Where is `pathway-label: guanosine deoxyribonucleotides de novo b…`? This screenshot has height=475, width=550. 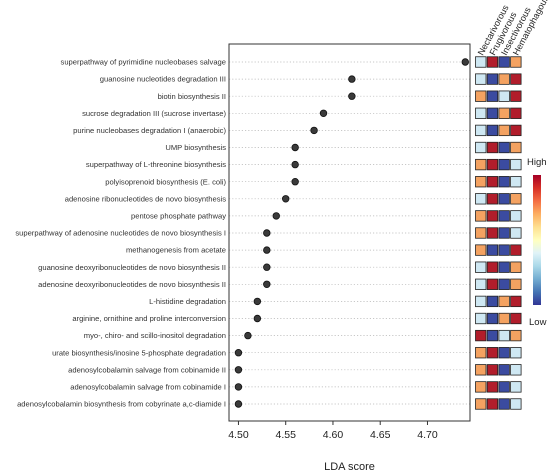 pathway-label: guanosine deoxyribonucleotides de novo b… is located at coordinates (132, 267).